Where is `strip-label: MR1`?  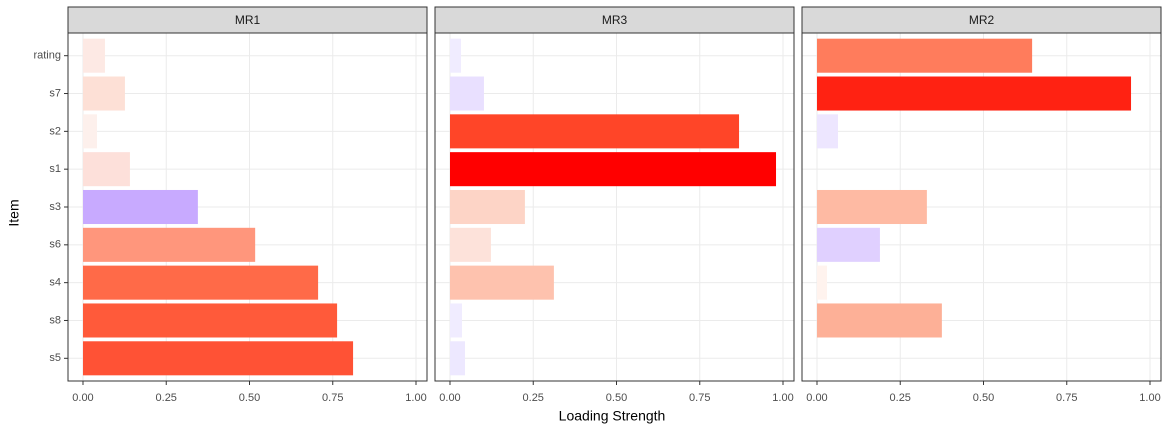 strip-label: MR1 is located at coordinates (248, 20).